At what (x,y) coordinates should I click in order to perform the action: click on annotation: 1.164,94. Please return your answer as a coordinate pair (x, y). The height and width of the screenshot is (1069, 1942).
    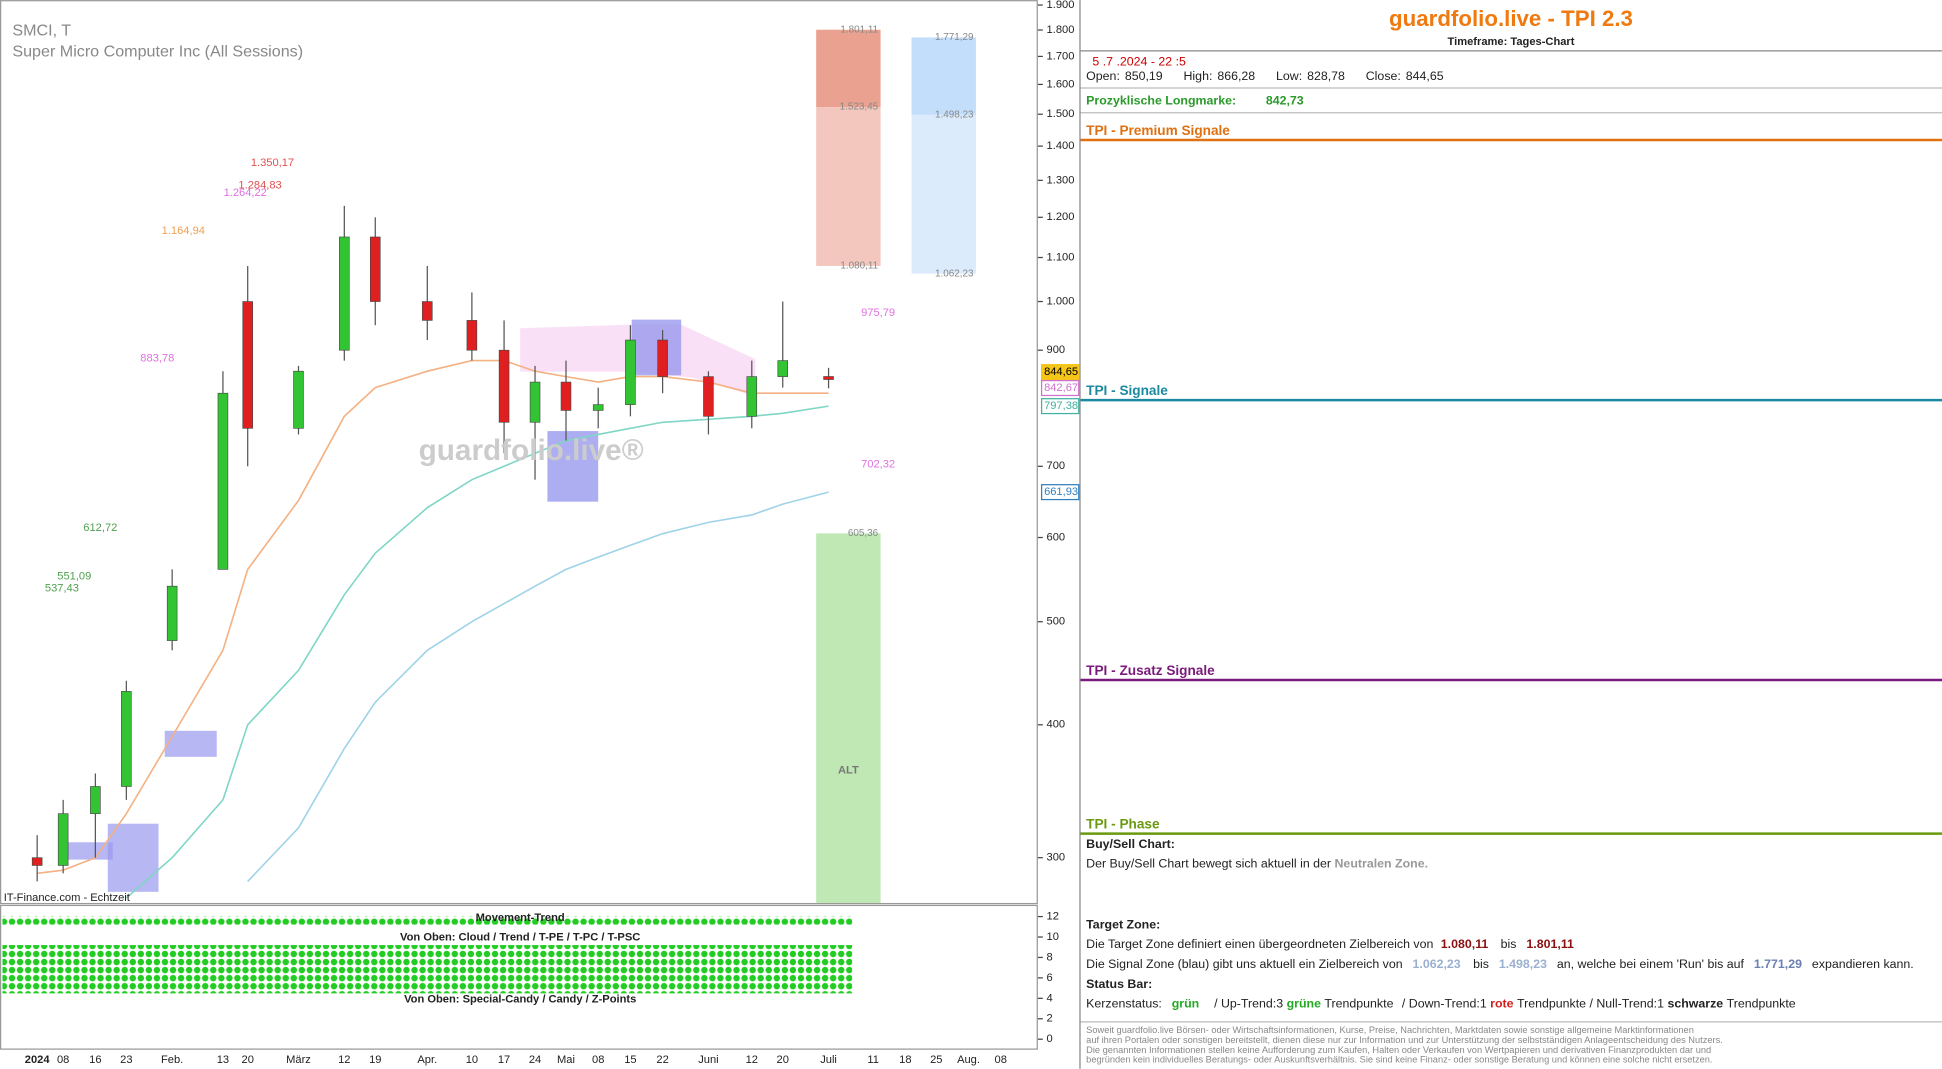
    Looking at the image, I should click on (183, 231).